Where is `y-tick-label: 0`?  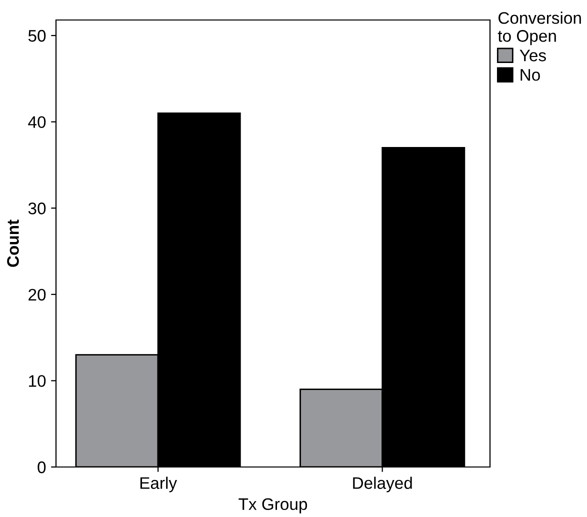 y-tick-label: 0 is located at coordinates (42, 467).